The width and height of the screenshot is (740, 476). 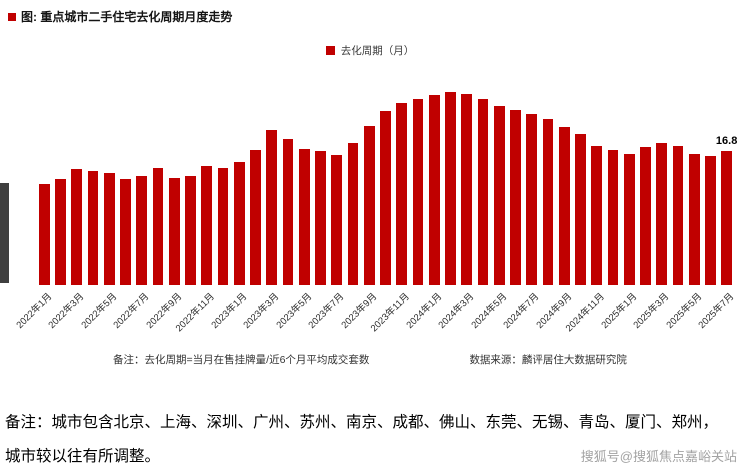 What do you see at coordinates (12, 16) in the screenshot?
I see `red-square-icon` at bounding box center [12, 16].